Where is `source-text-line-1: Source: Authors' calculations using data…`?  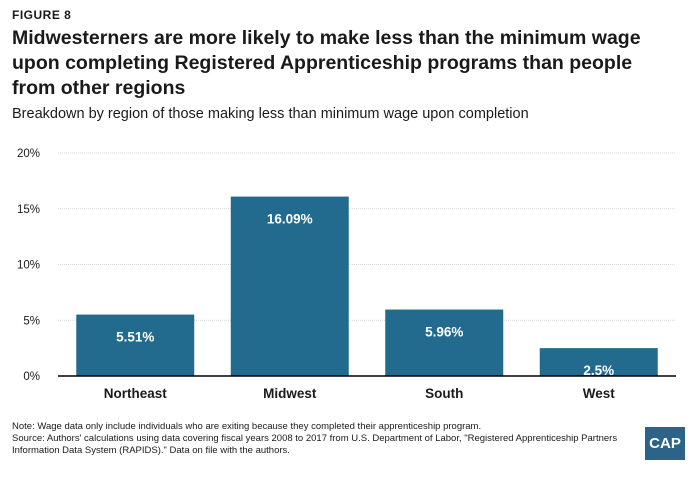 source-text-line-1: Source: Authors' calculations using data… is located at coordinates (315, 438).